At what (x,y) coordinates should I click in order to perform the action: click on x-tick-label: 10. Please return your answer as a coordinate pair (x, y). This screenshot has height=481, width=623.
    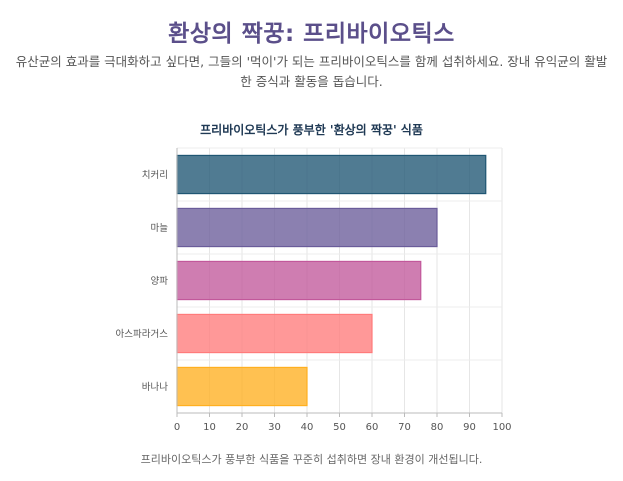
    Looking at the image, I should click on (209, 427).